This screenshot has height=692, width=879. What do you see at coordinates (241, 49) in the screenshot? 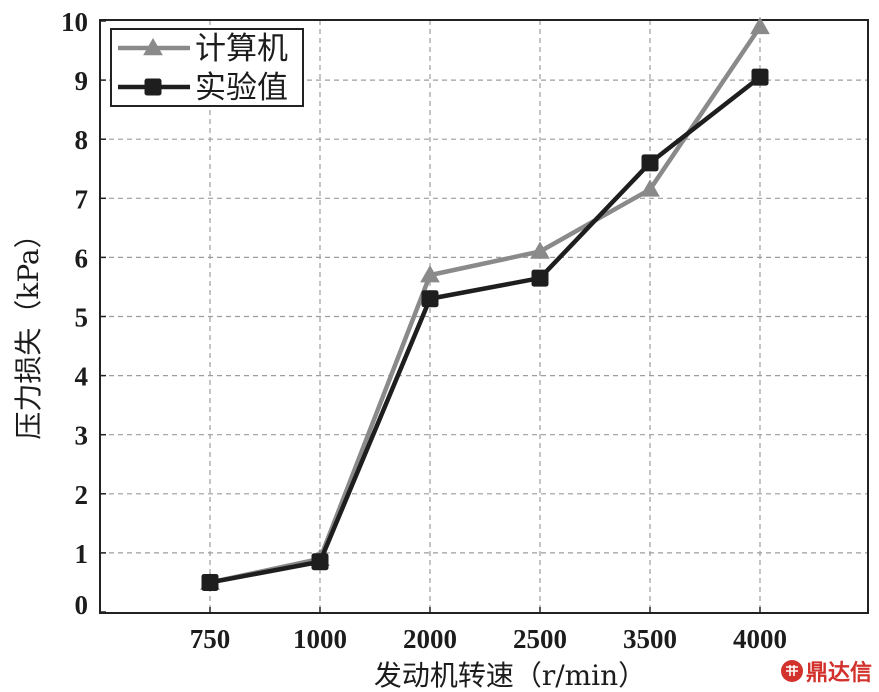
I see `legend-label: 计算机` at bounding box center [241, 49].